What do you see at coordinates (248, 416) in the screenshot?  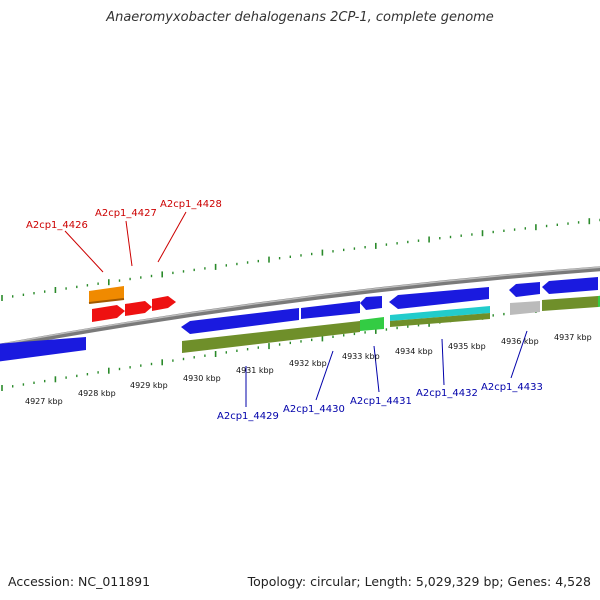 I see `gene-label: A2cp1_4429` at bounding box center [248, 416].